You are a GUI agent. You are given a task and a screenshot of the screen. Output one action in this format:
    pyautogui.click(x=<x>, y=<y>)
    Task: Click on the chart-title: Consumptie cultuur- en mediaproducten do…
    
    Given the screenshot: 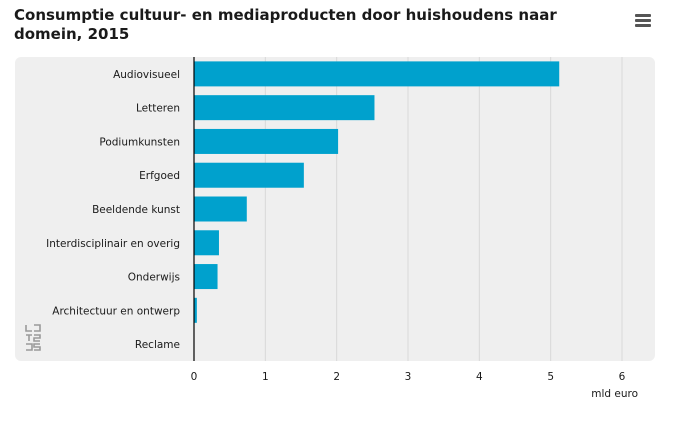 What is the action you would take?
    pyautogui.click(x=285, y=24)
    